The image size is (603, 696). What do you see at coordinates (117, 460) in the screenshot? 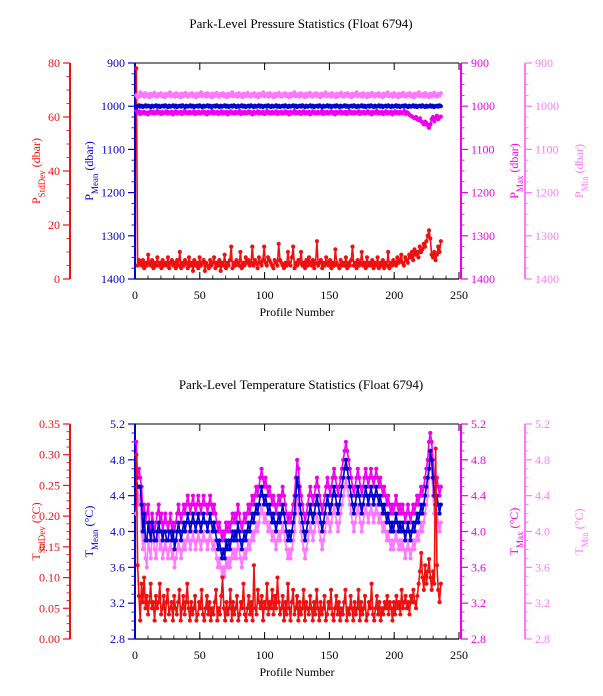
I see `mean-y-tick-label: 4.8` at bounding box center [117, 460].